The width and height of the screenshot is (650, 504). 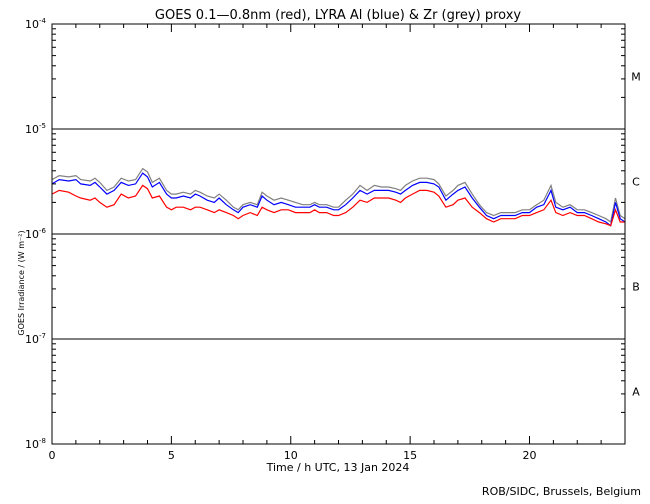 I want to click on y-tick-label: 10⁻⁵, so click(x=35, y=129).